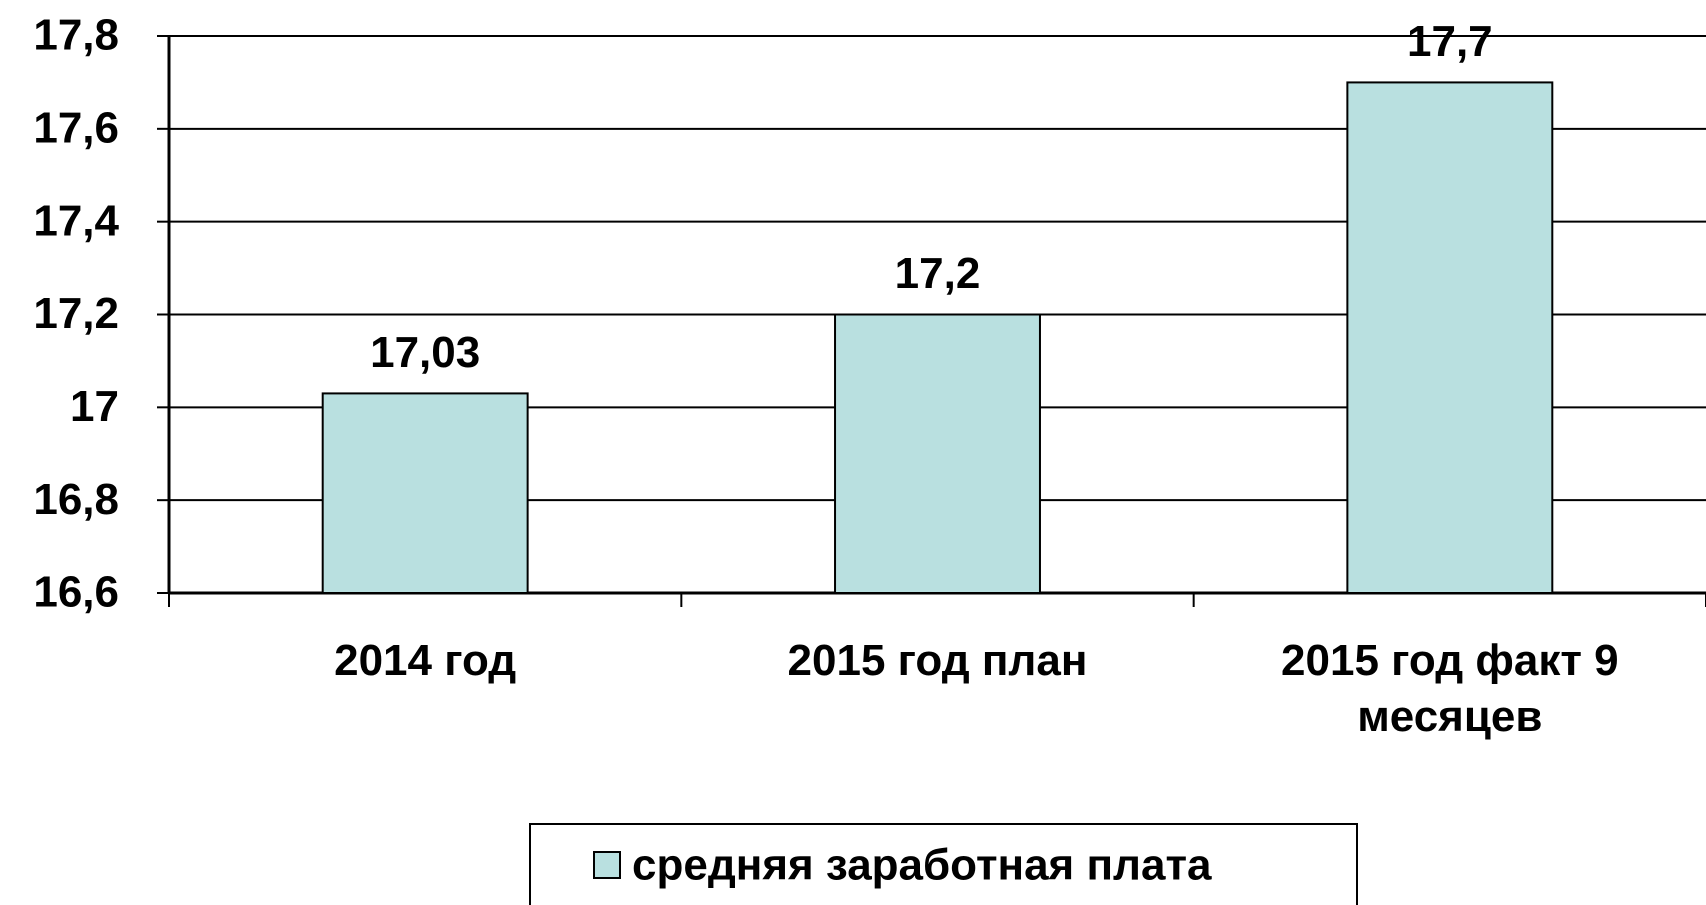 This screenshot has height=905, width=1706. I want to click on legend-label: средняя заработная плата, so click(922, 865).